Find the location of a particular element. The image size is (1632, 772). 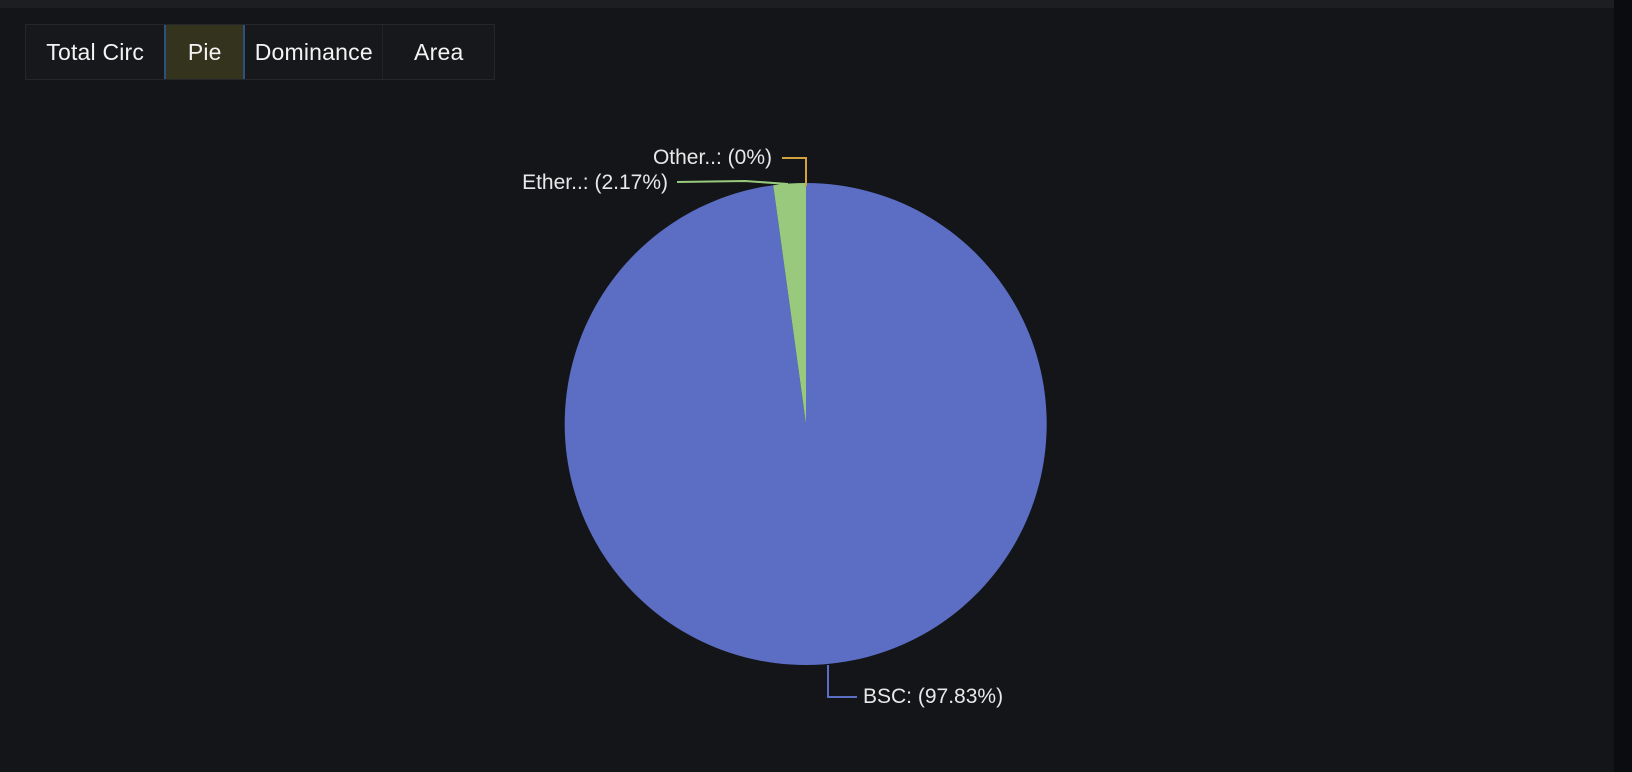

pie-label-other: Other..: (0%) is located at coordinates (712, 157).